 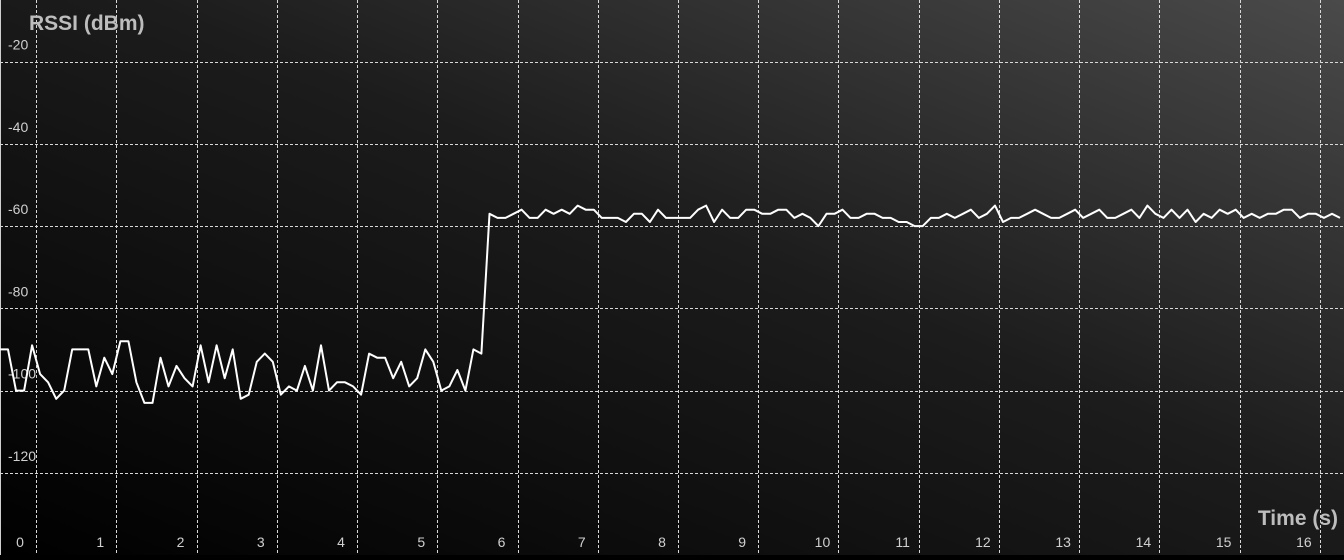 What do you see at coordinates (1298, 518) in the screenshot?
I see `x-axis-title: Time (s)` at bounding box center [1298, 518].